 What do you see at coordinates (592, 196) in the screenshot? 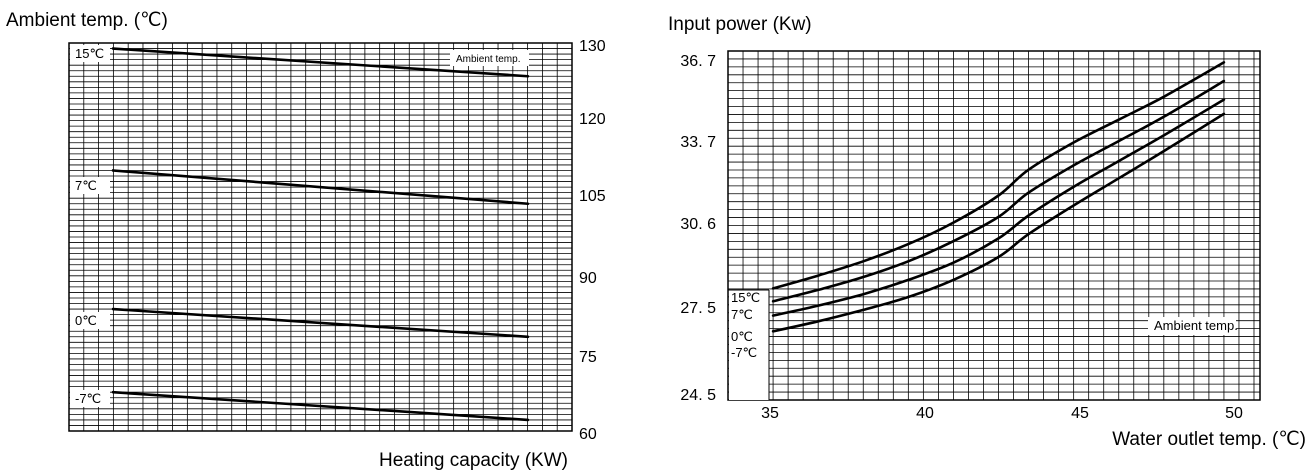
I see `right-tick-105: 105` at bounding box center [592, 196].